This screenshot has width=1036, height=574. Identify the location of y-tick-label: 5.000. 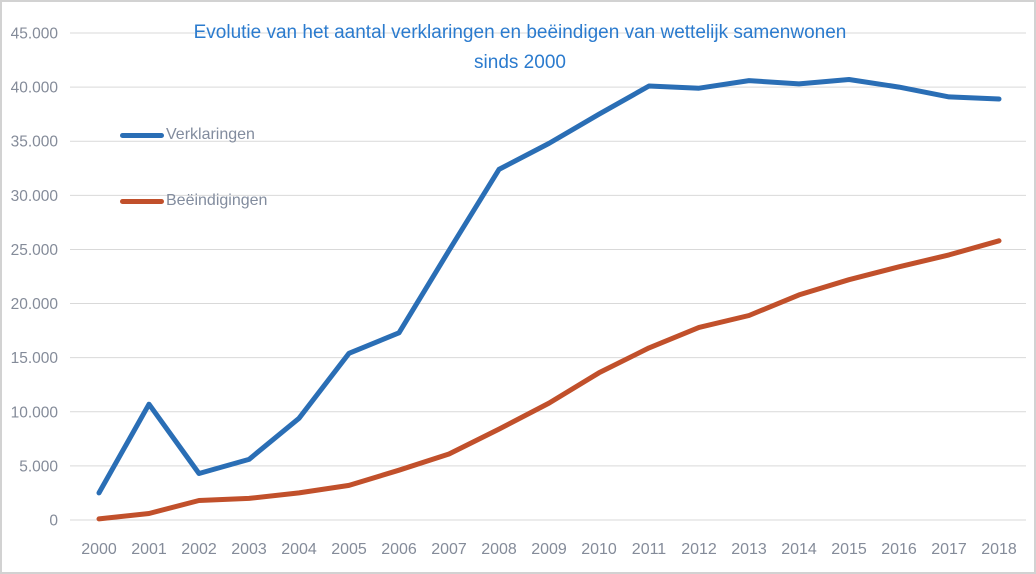
(38, 466).